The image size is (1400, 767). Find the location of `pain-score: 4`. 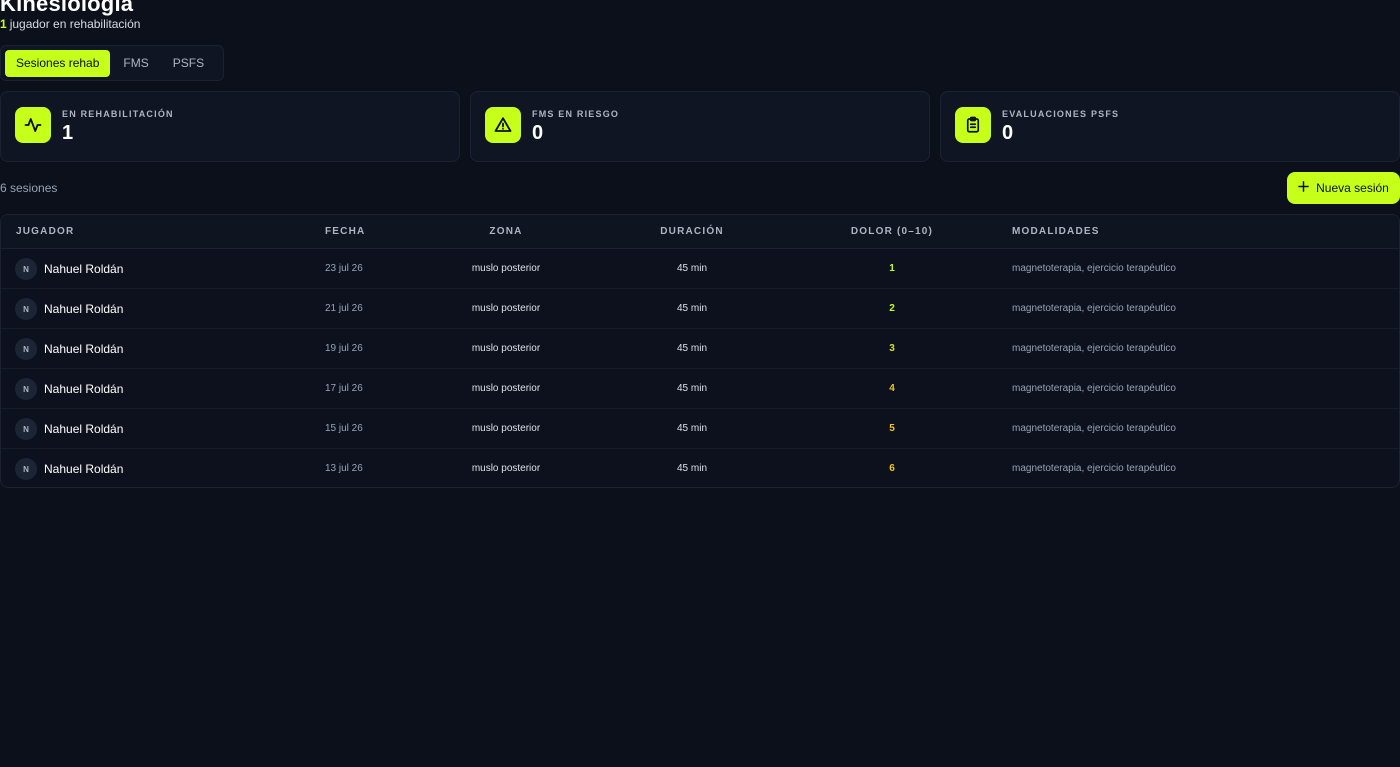

pain-score: 4 is located at coordinates (892, 388).